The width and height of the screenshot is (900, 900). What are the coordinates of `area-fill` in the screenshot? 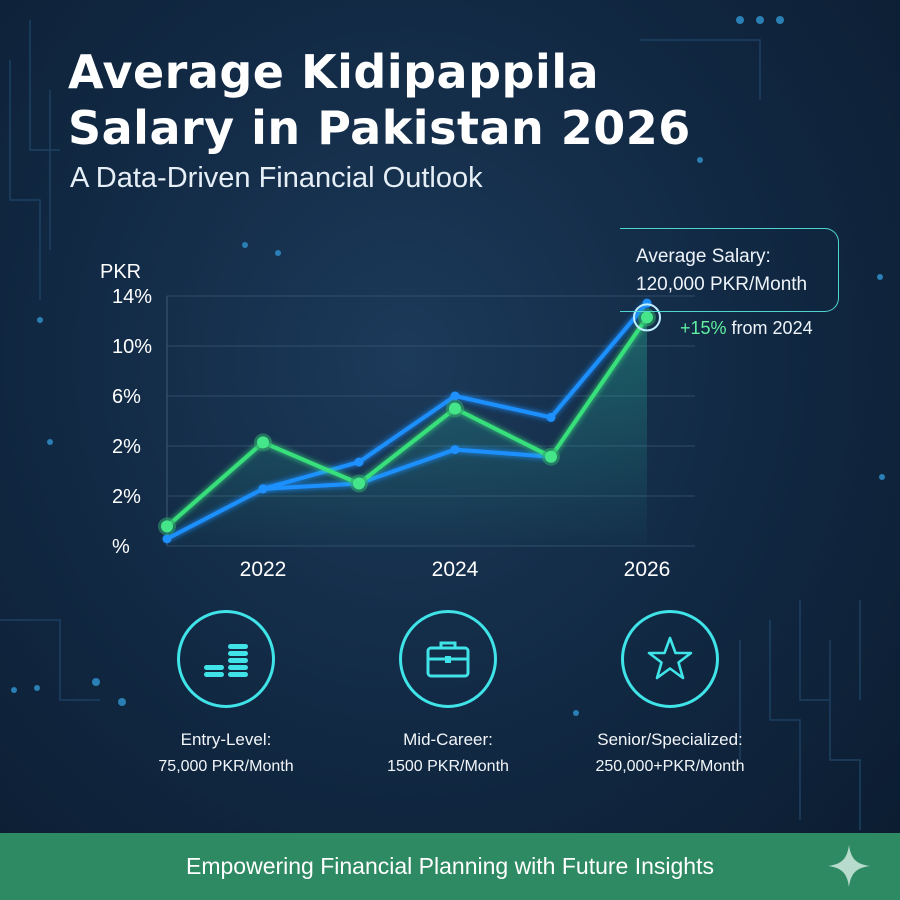 It's located at (407, 431).